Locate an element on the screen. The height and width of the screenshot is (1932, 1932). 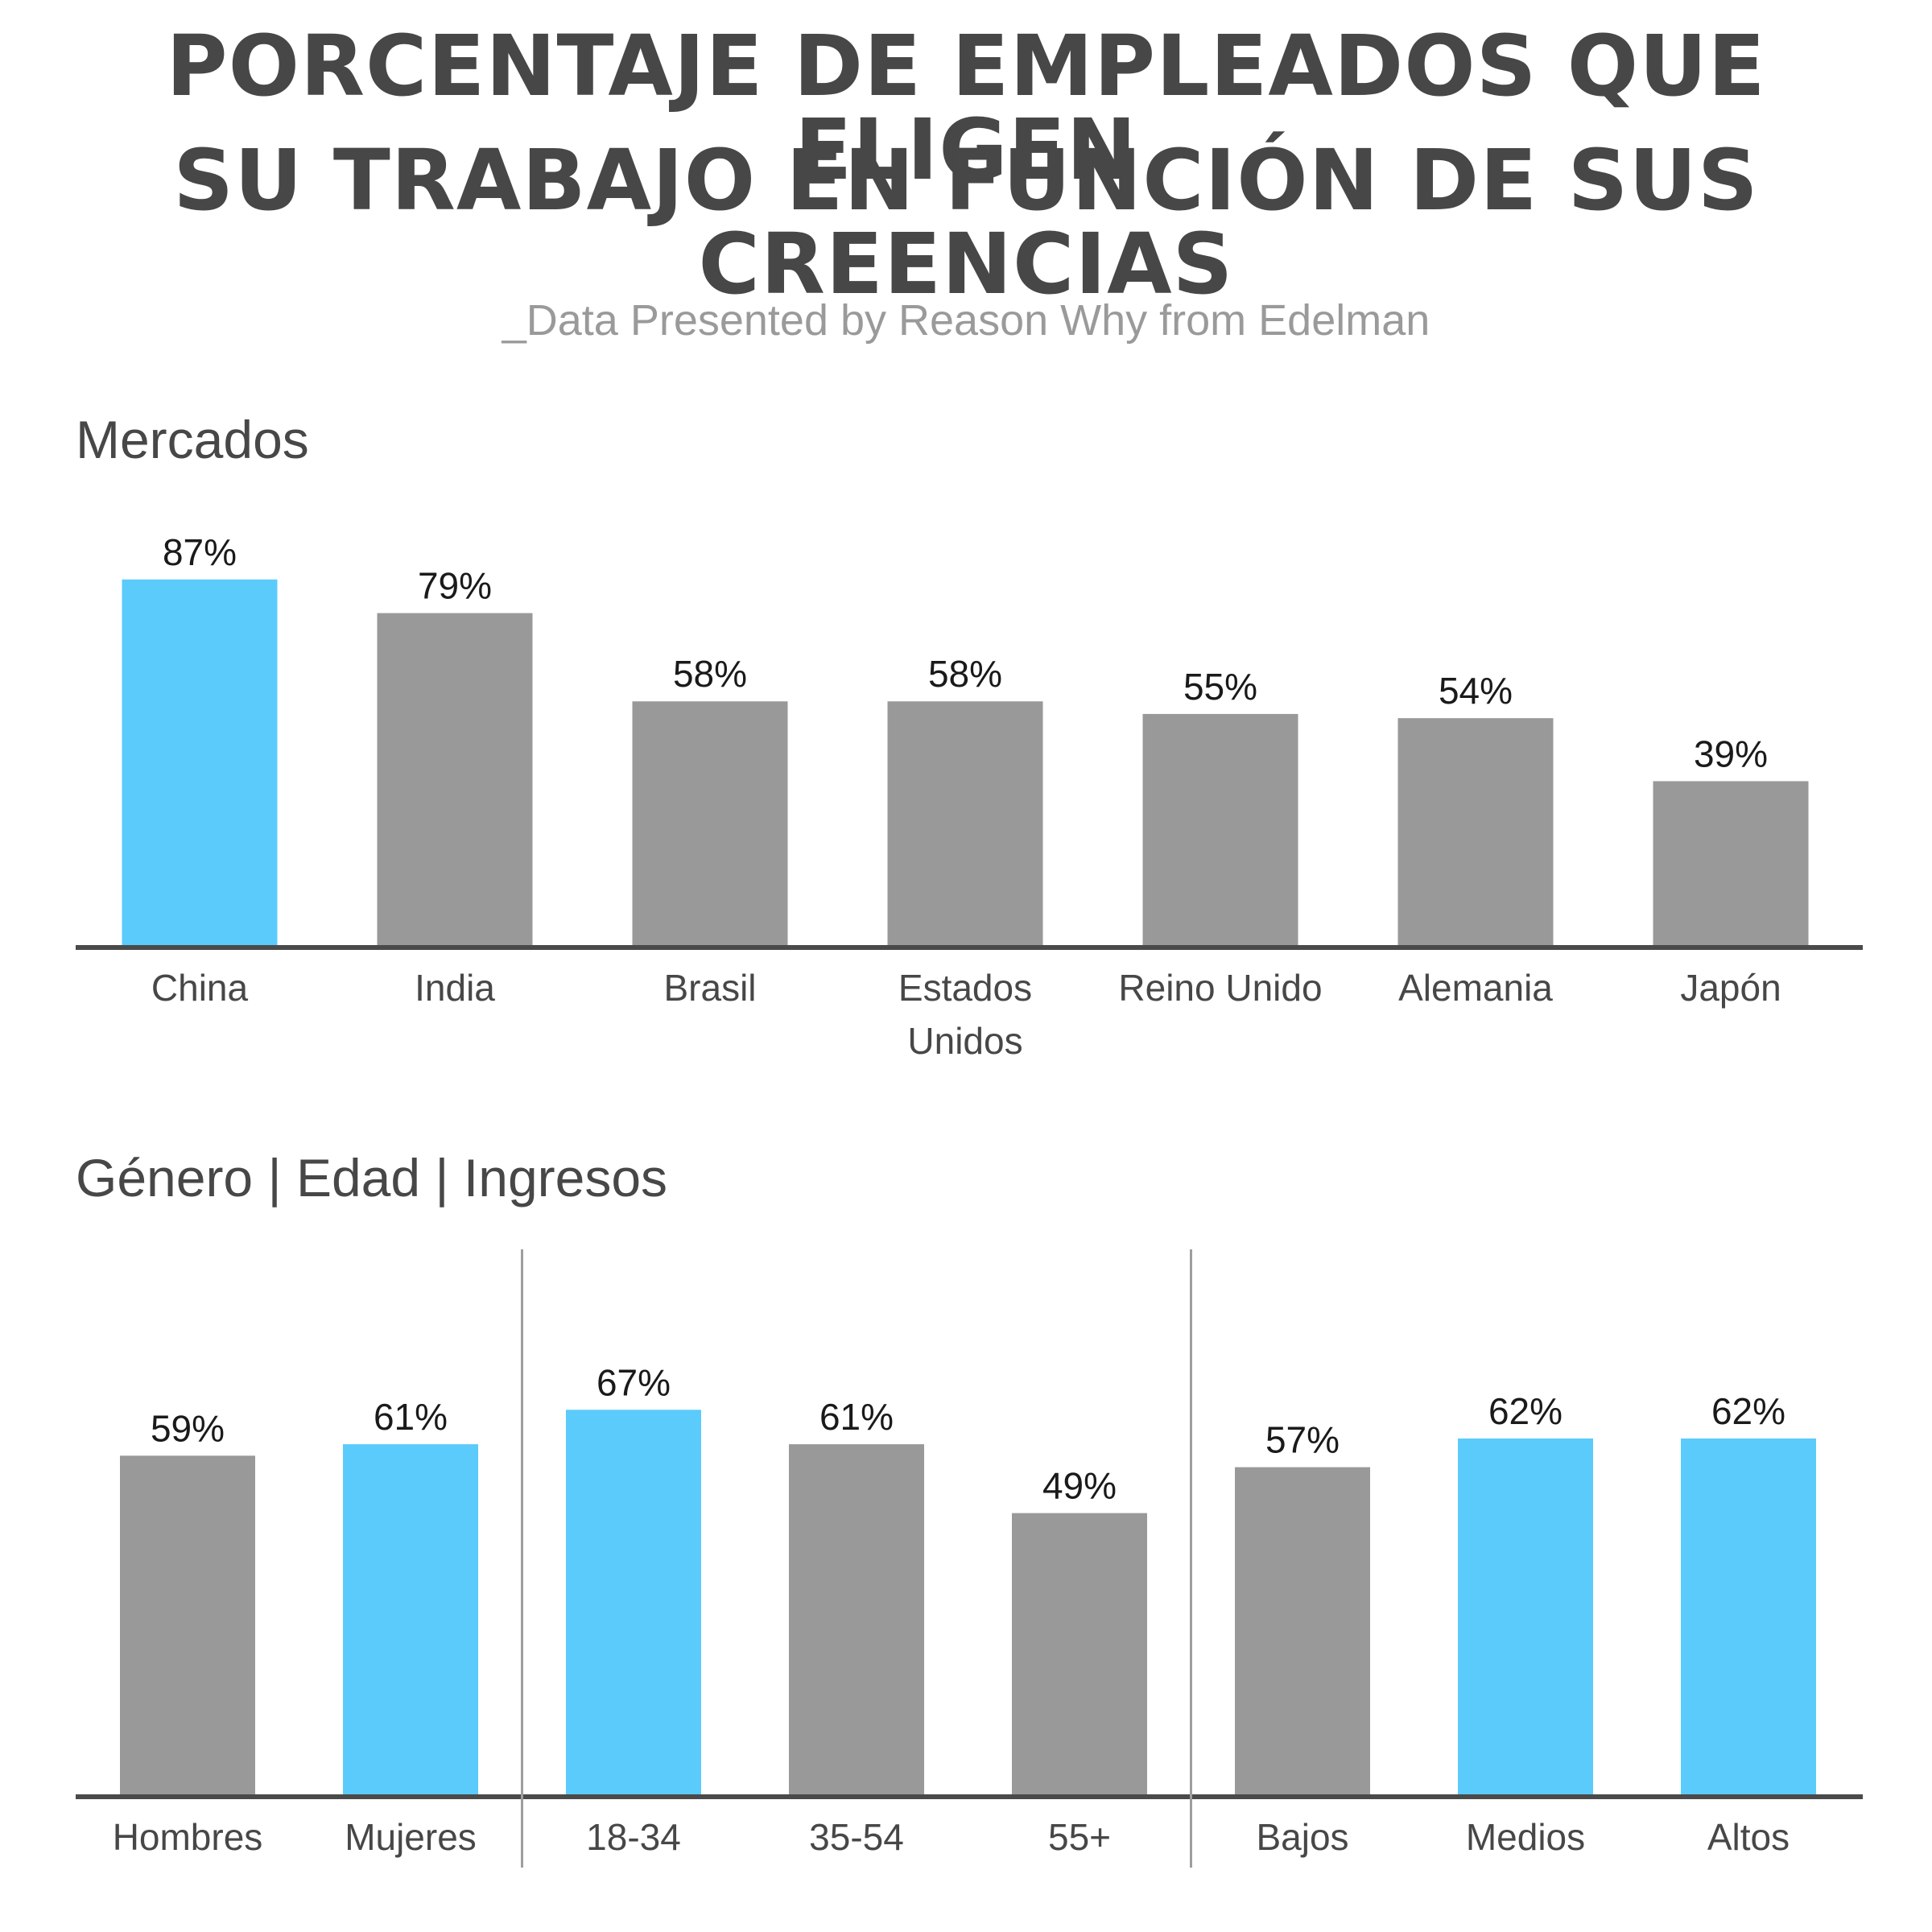
value-label: 79% is located at coordinates (455, 586).